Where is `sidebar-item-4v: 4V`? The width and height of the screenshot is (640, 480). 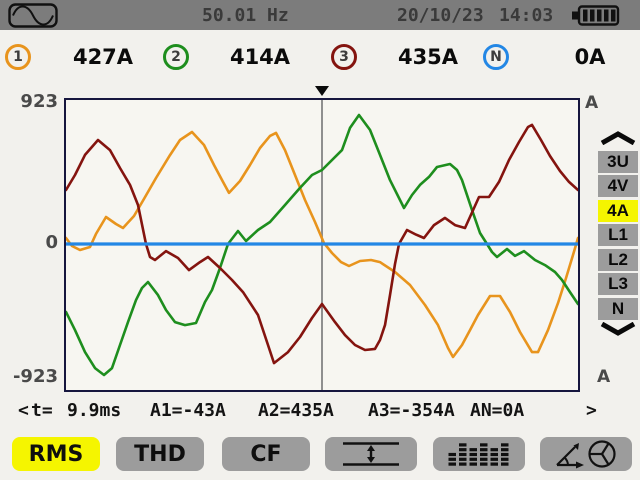
sidebar-item-4v: 4V is located at coordinates (618, 186).